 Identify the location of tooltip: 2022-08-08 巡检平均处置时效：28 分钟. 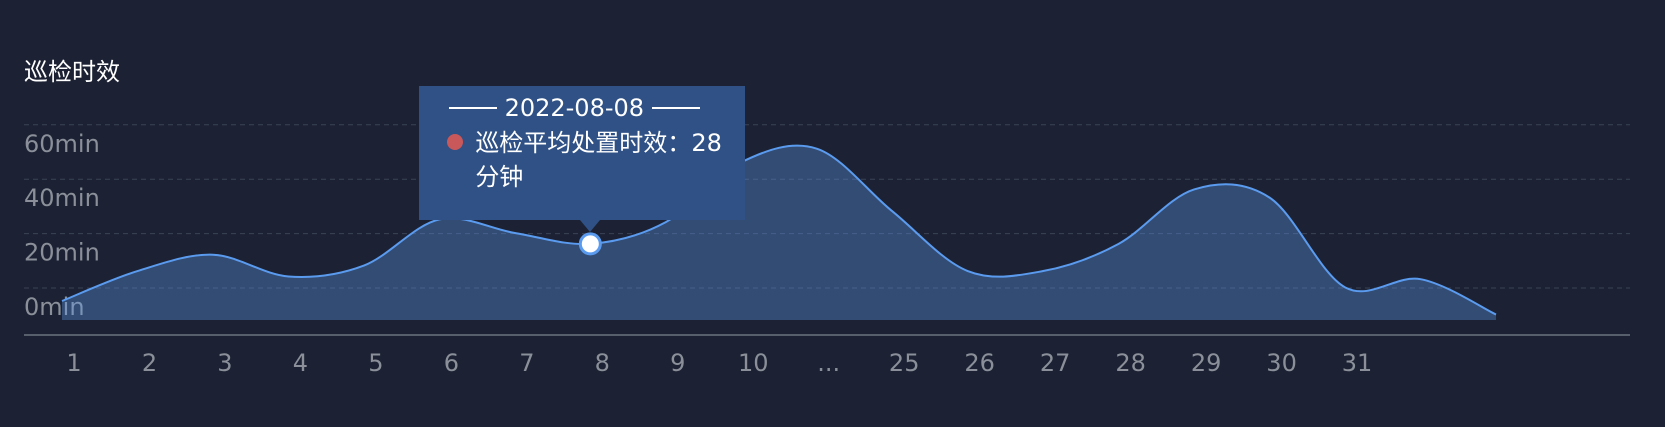
(582, 158).